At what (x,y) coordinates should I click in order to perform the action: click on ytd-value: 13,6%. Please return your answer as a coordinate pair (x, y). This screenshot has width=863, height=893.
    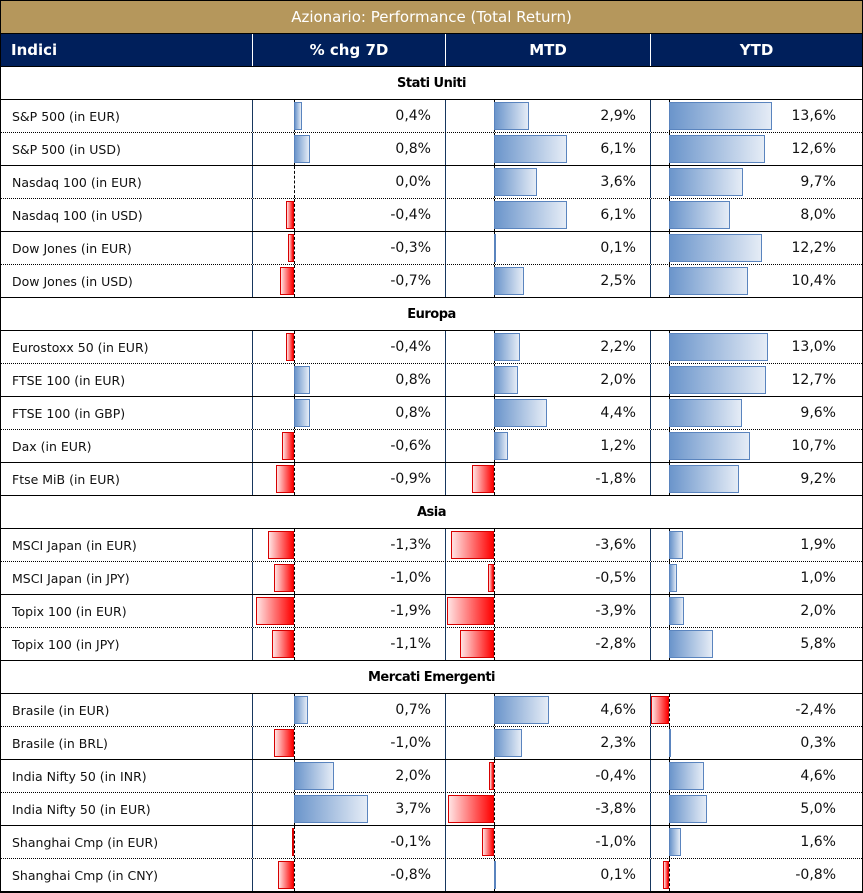
    Looking at the image, I should click on (813, 116).